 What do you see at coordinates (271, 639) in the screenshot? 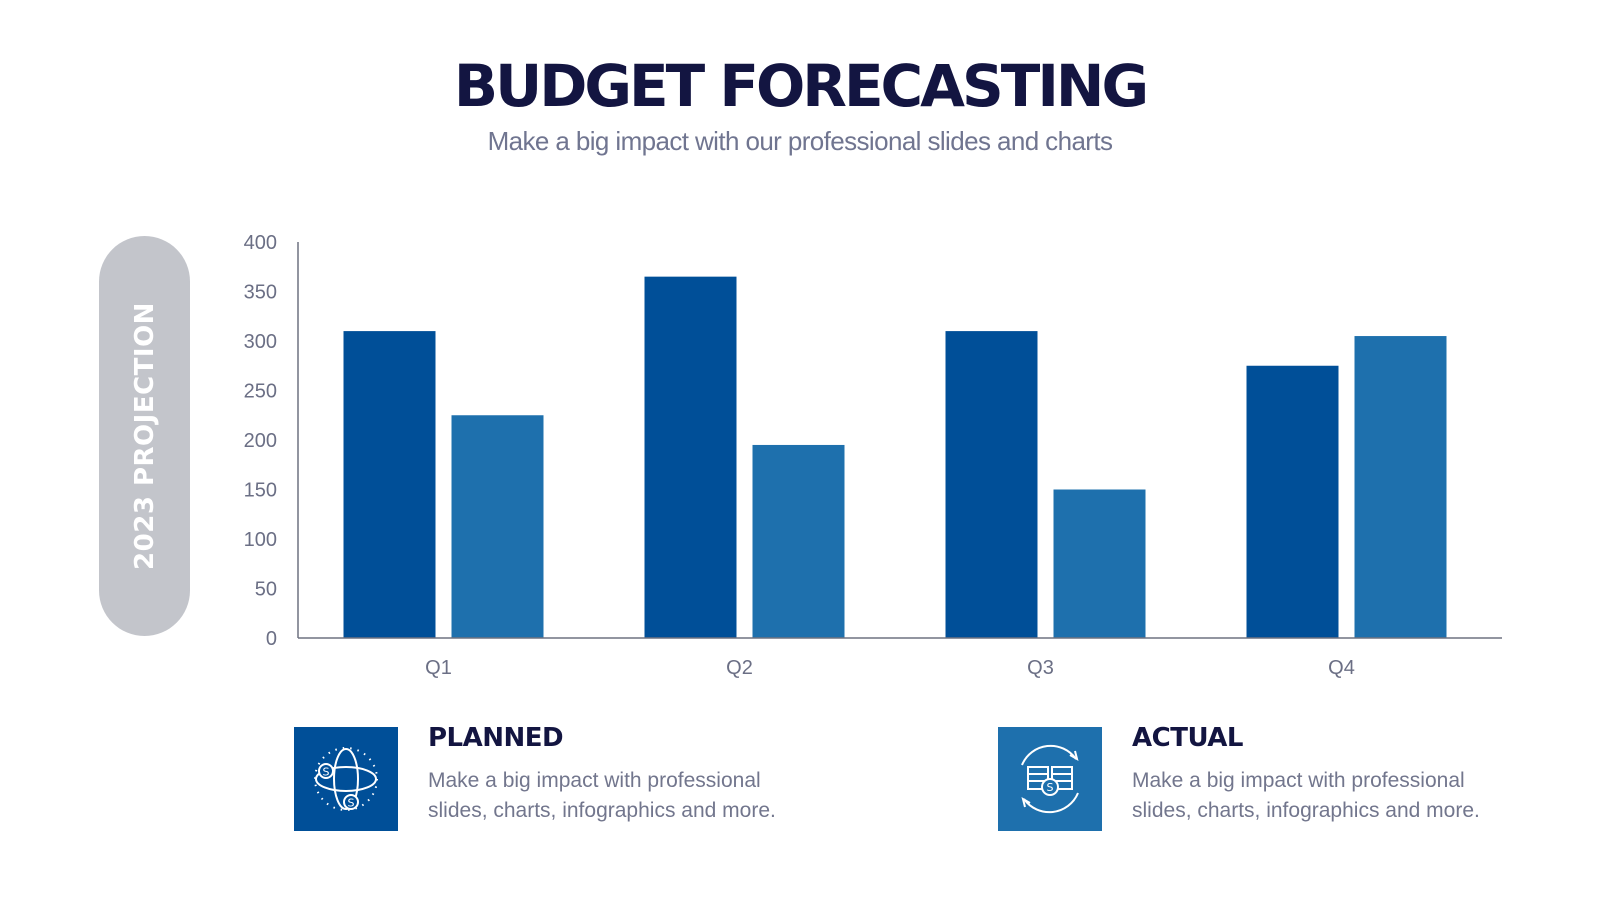
I see `y-tick-label: 0` at bounding box center [271, 639].